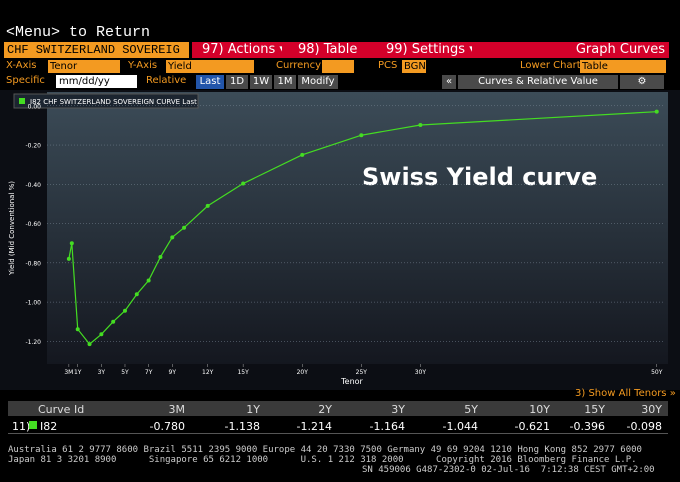 This screenshot has height=482, width=680. Describe the element at coordinates (143, 65) in the screenshot. I see `y-axis-label: Y-Axis` at that location.